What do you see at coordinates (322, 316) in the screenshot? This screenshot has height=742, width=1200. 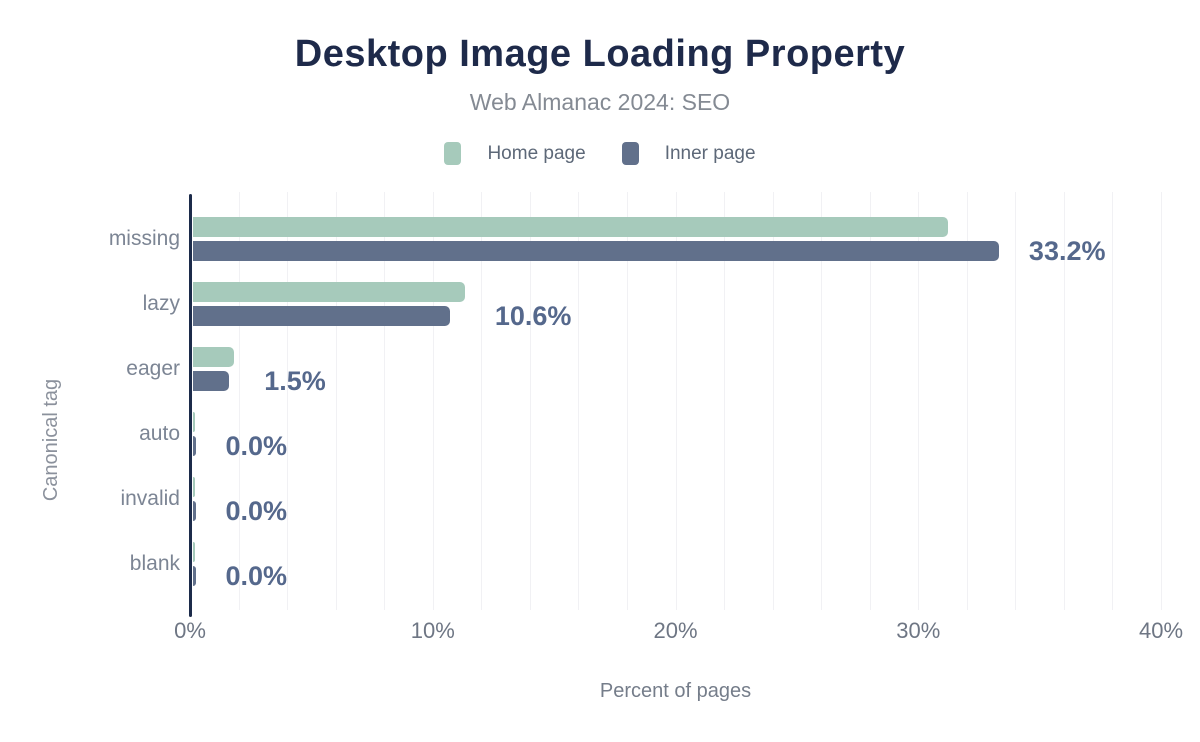 I see `bar-lazy-inner-page` at bounding box center [322, 316].